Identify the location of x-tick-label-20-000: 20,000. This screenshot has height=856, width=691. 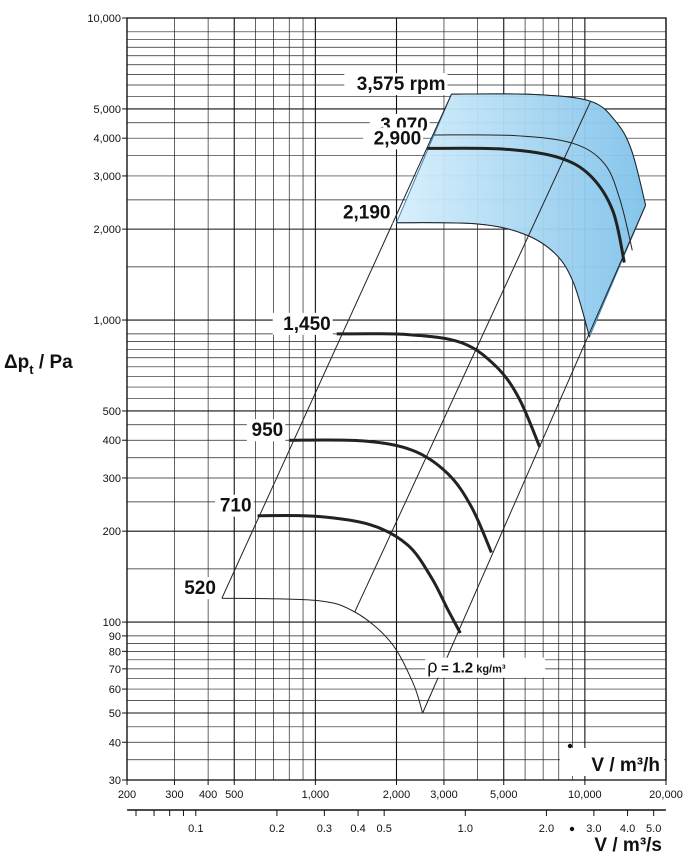
(666, 795).